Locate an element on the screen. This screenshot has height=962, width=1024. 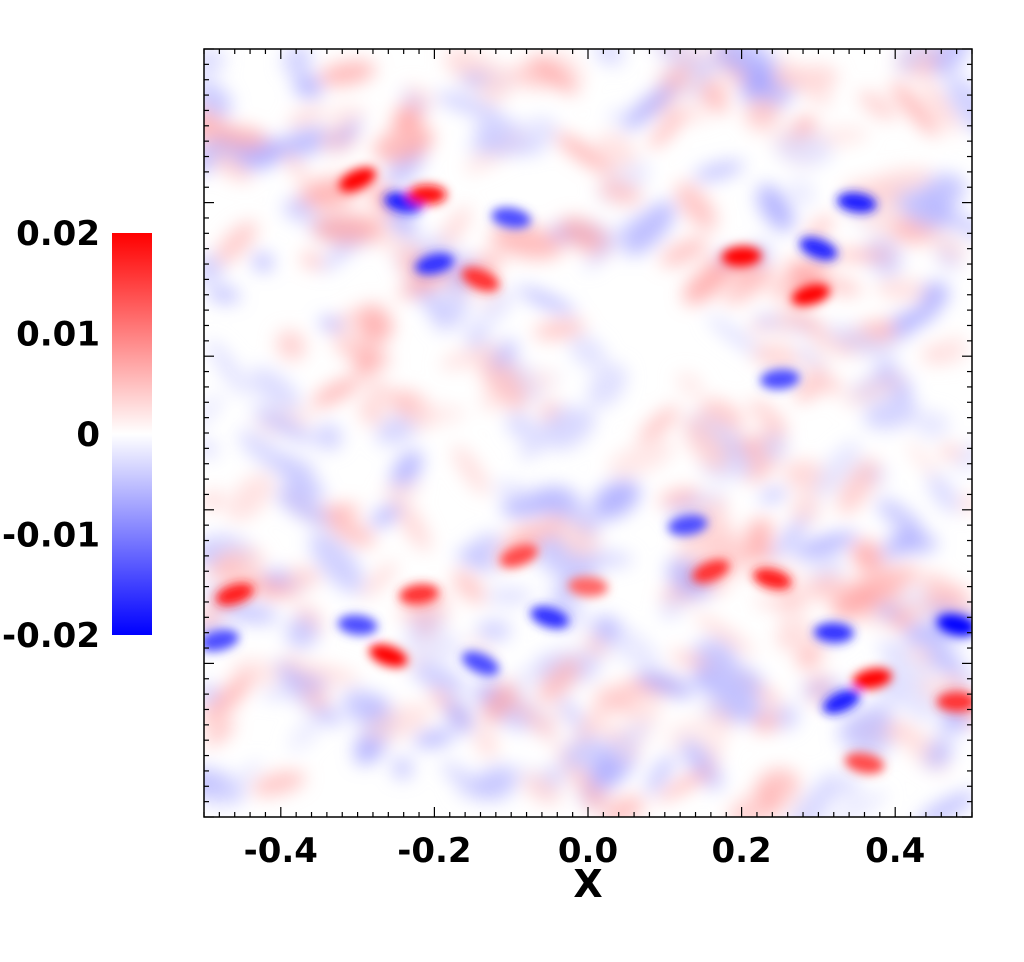
x-axis-label: X is located at coordinates (587, 884).